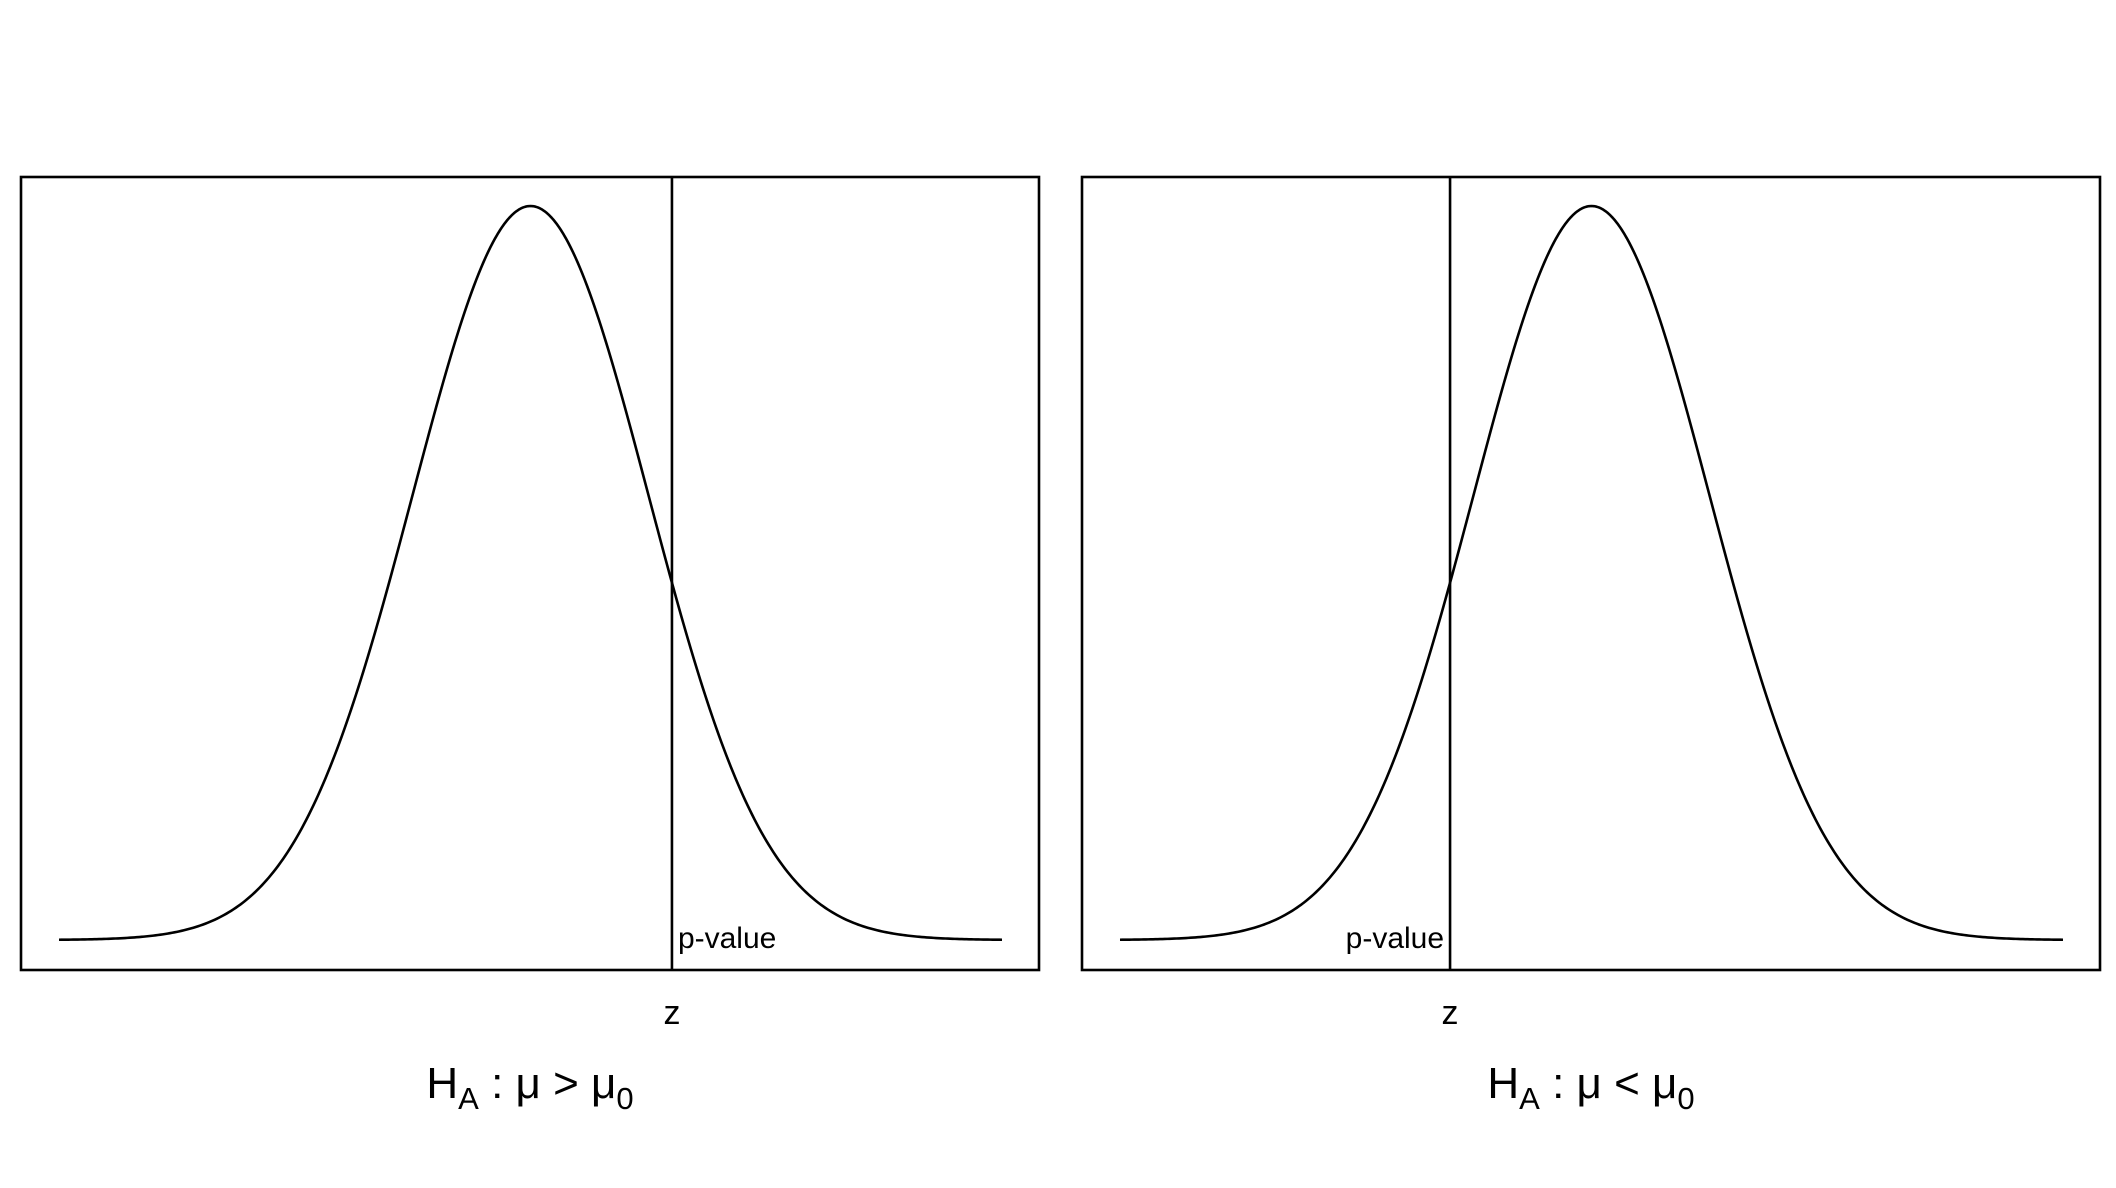  Describe the element at coordinates (624, 1098) in the screenshot. I see `caption-left-mu-sub: 0` at that location.